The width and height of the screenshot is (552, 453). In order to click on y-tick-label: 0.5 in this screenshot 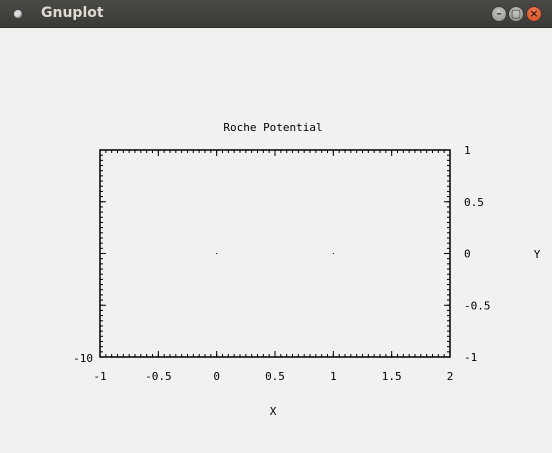, I will do `click(474, 202)`.